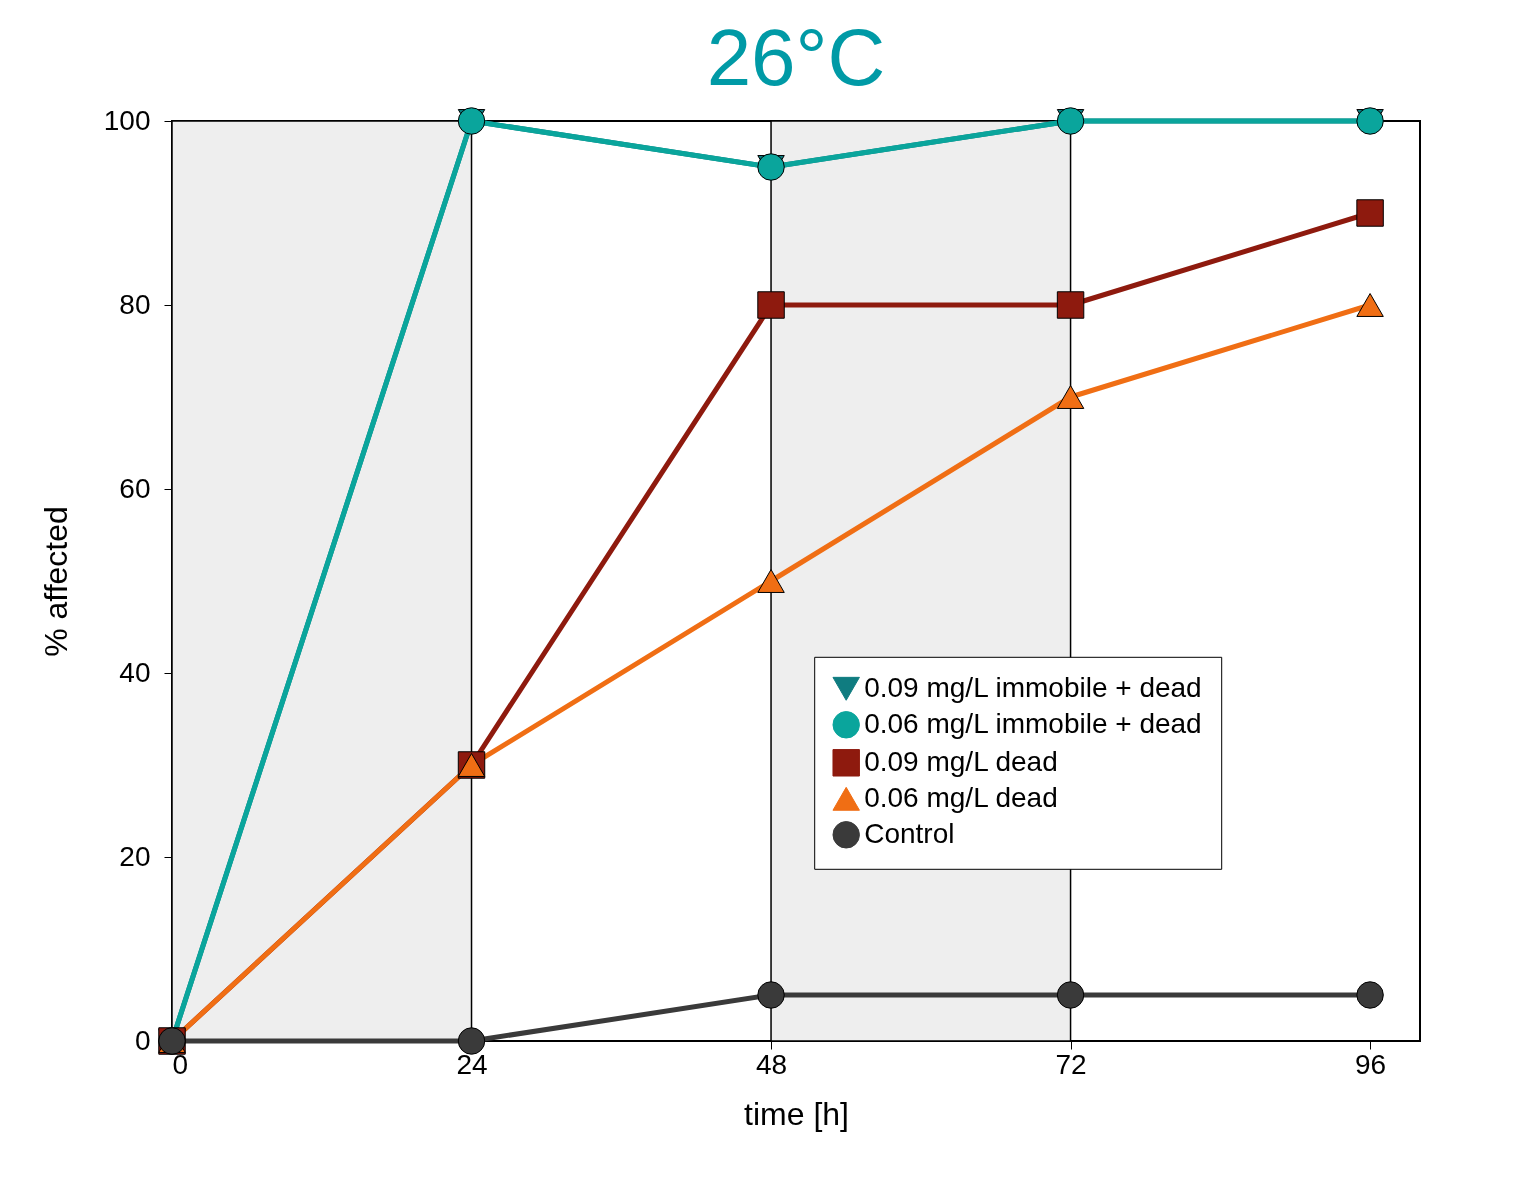 Image resolution: width=1539 pixels, height=1198 pixels. What do you see at coordinates (135, 488) in the screenshot?
I see `y-tick-label: 60` at bounding box center [135, 488].